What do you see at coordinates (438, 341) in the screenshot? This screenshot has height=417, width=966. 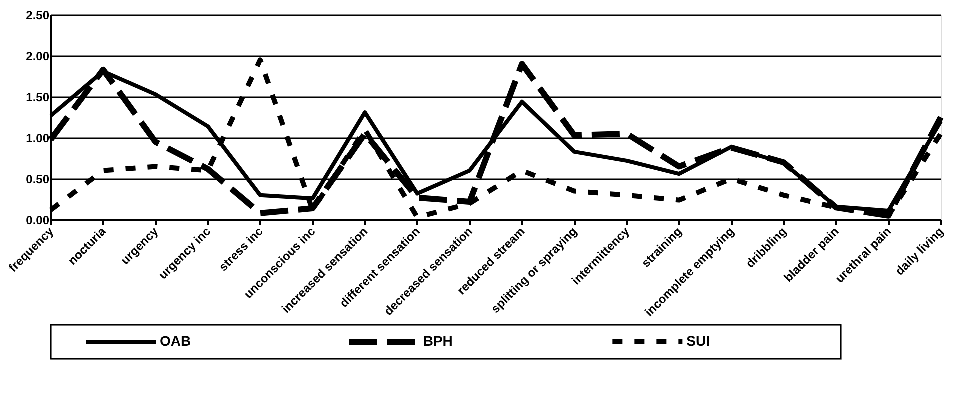 I see `legend-label: BPH` at bounding box center [438, 341].